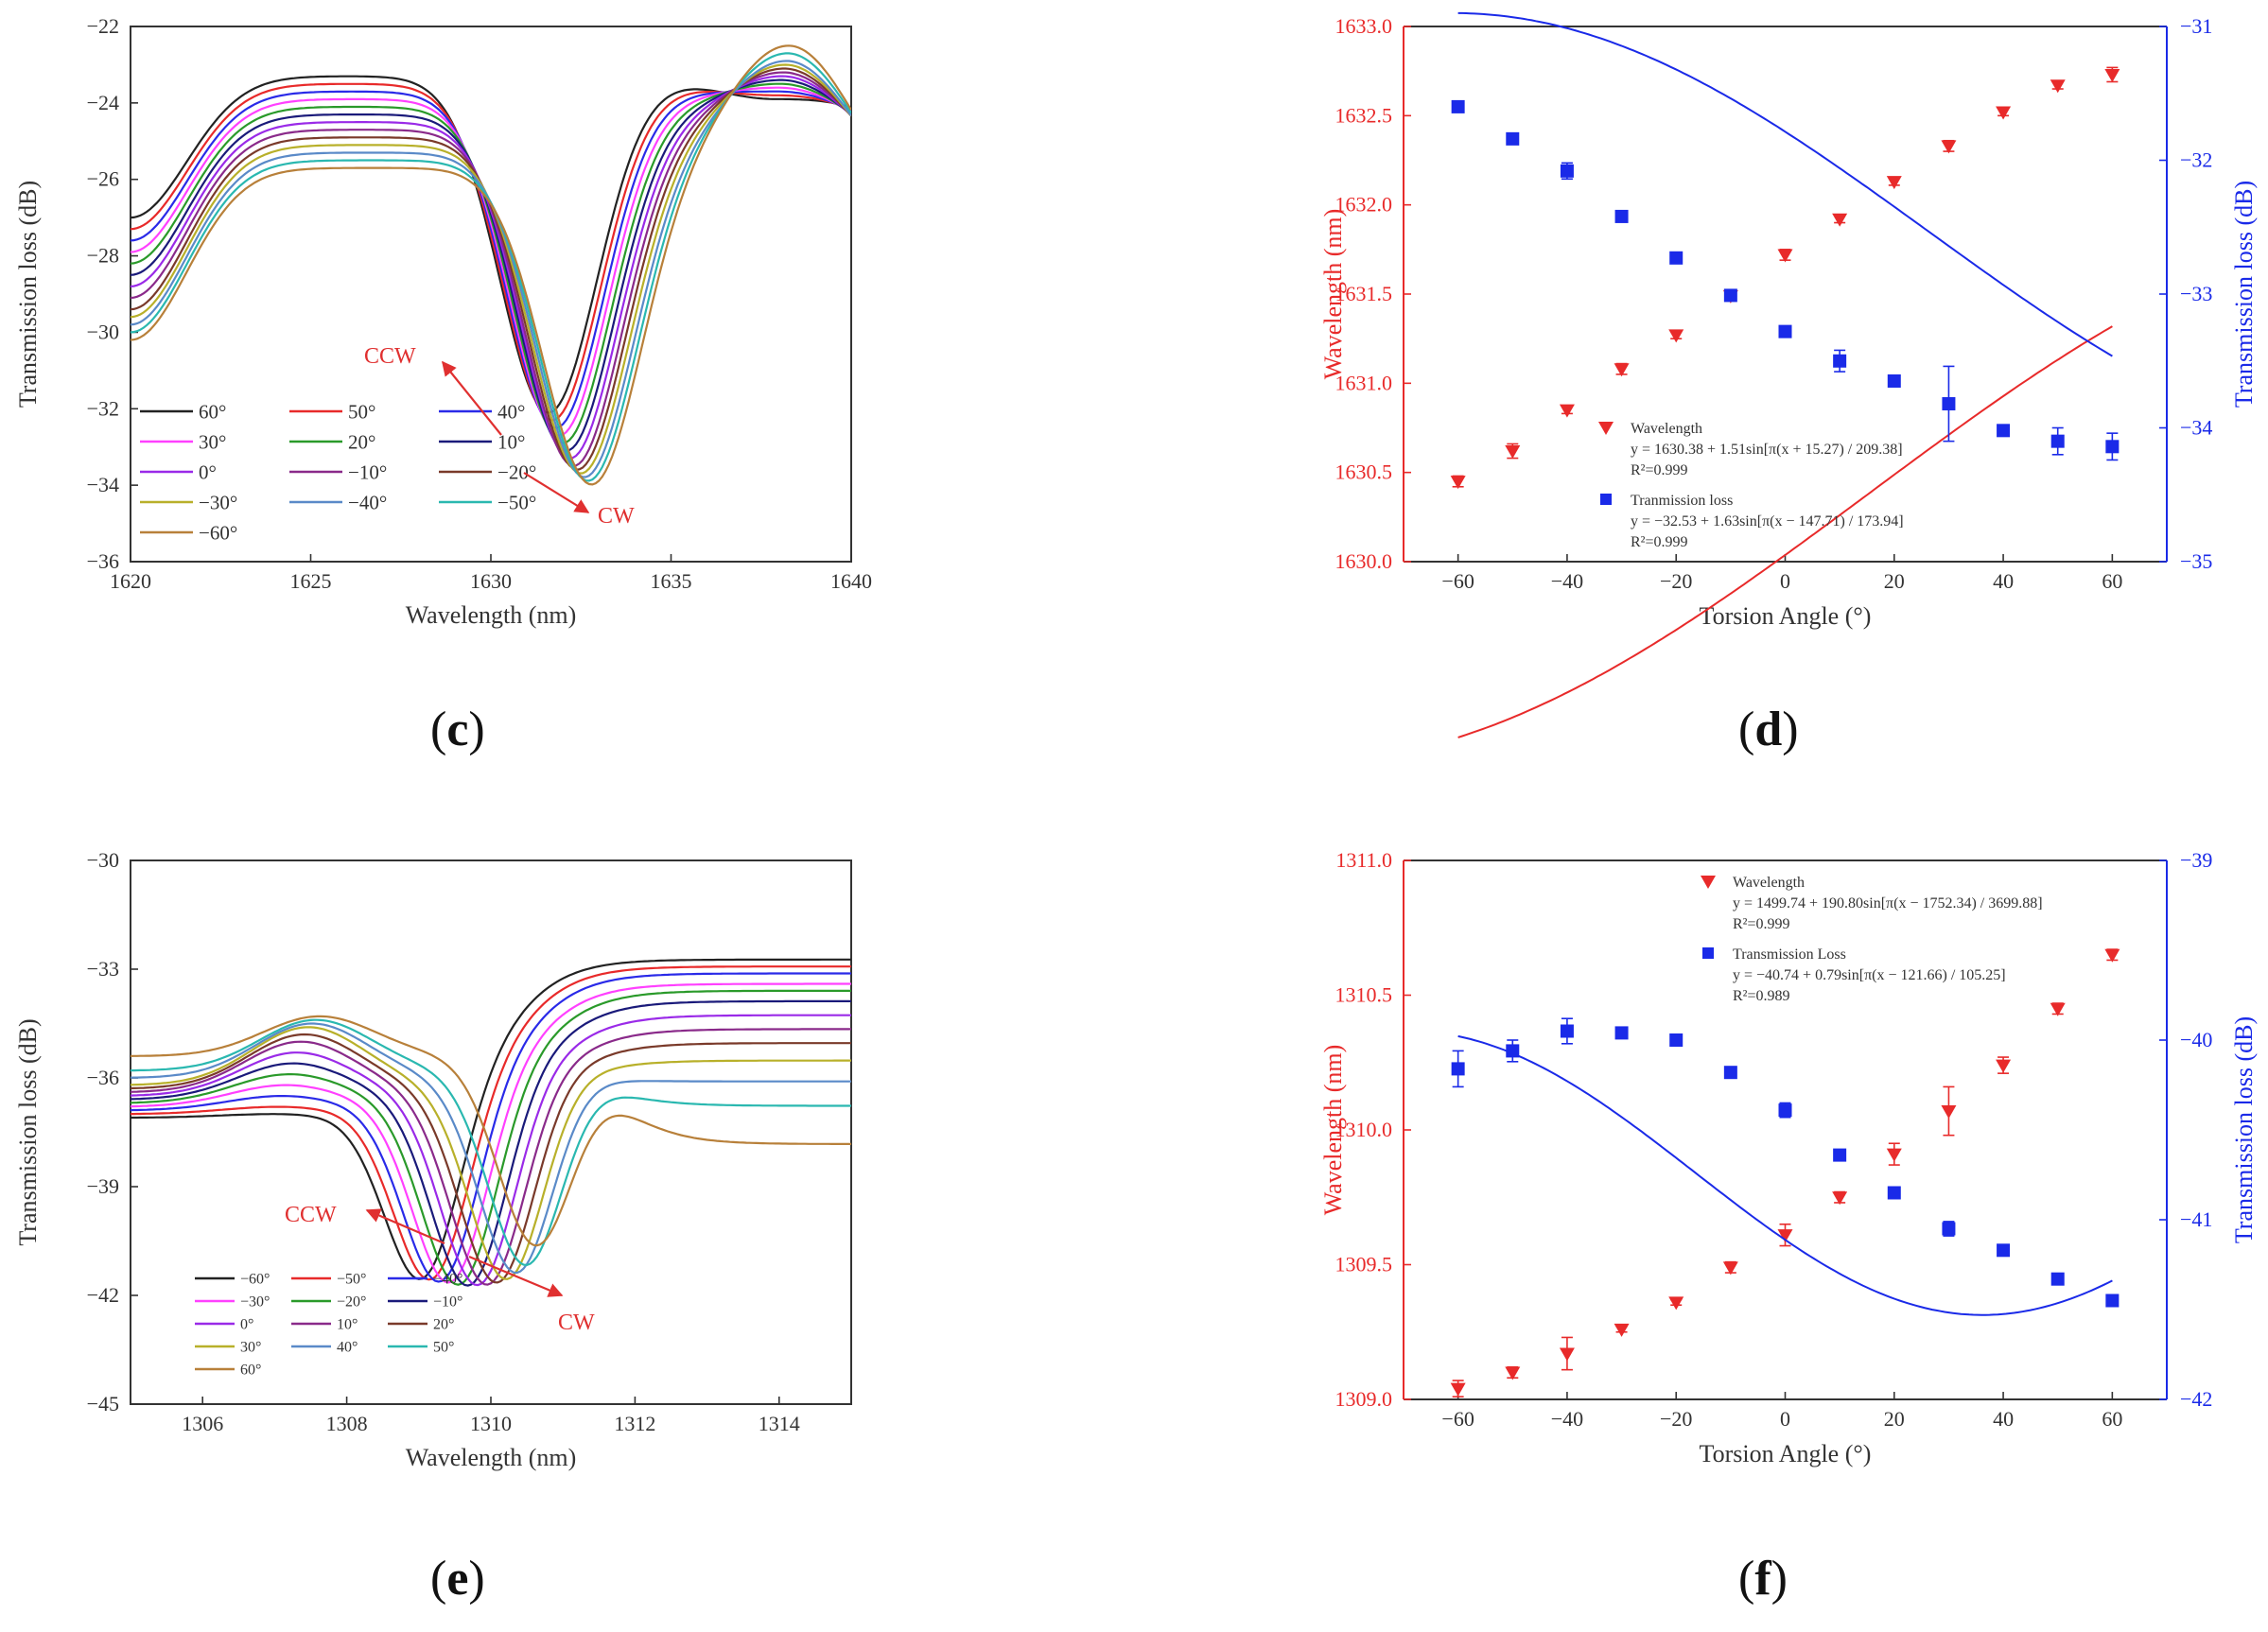  What do you see at coordinates (1364, 472) in the screenshot?
I see `y-left-tick-label: 1630.5` at bounding box center [1364, 472].